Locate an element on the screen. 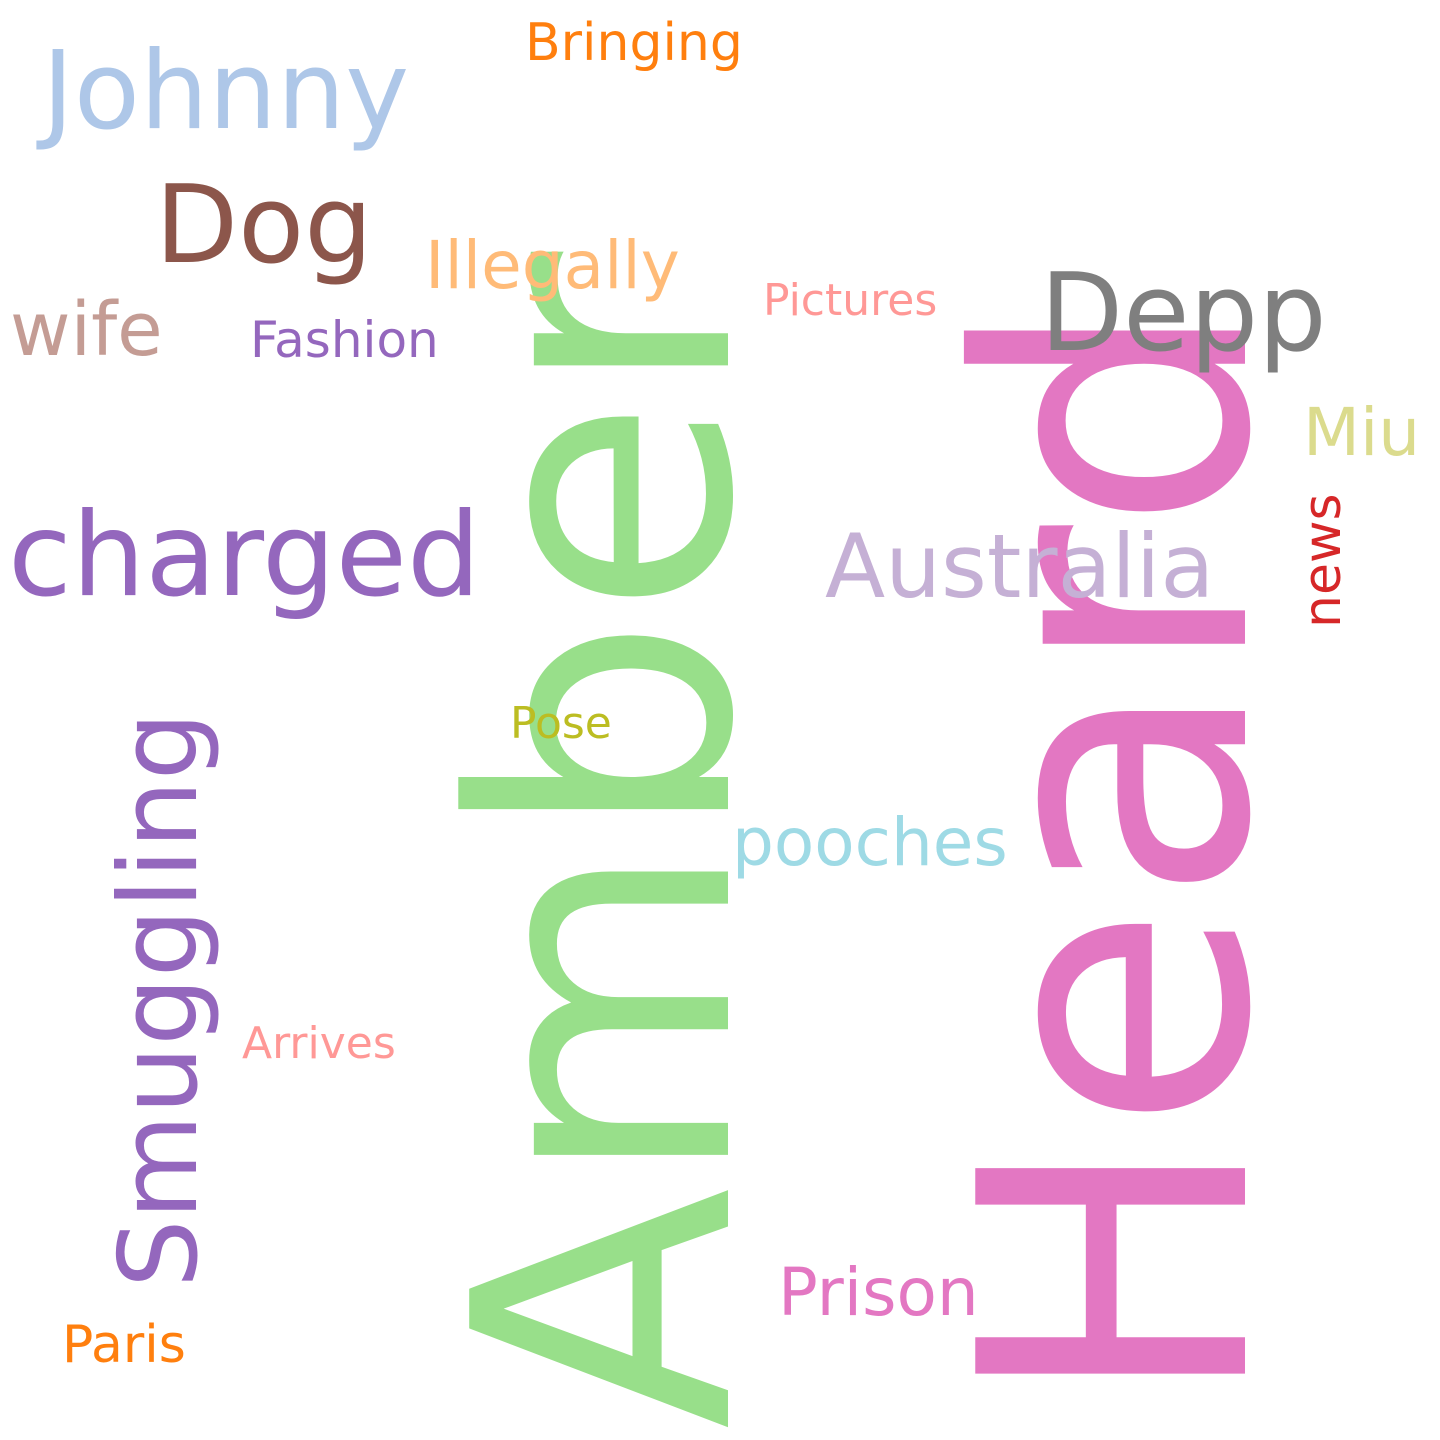 Image resolution: width=1440 pixels, height=1440 pixels. word-bringing: Bringing is located at coordinates (634, 43).